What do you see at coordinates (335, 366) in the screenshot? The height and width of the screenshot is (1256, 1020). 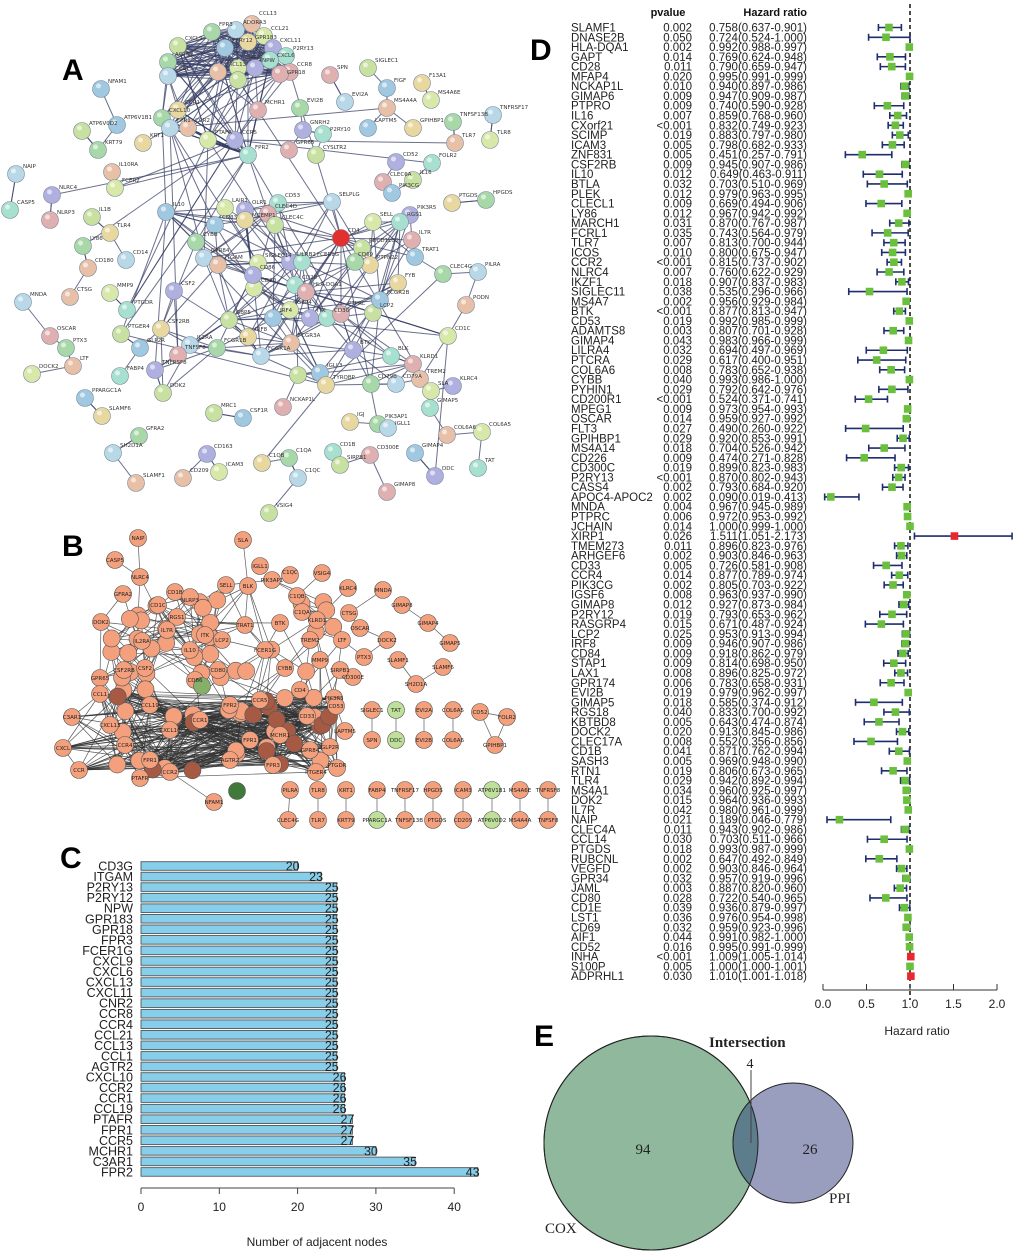 I see `protein-label: IGLL3` at bounding box center [335, 366].